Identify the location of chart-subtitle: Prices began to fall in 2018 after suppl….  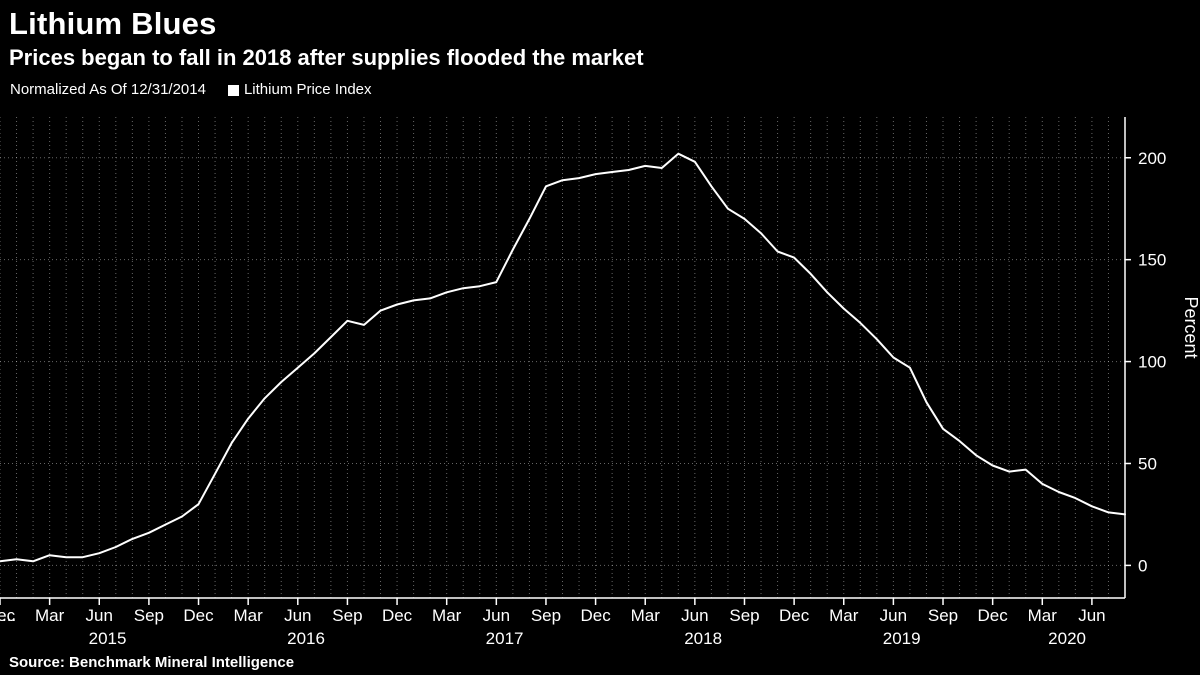
(326, 57).